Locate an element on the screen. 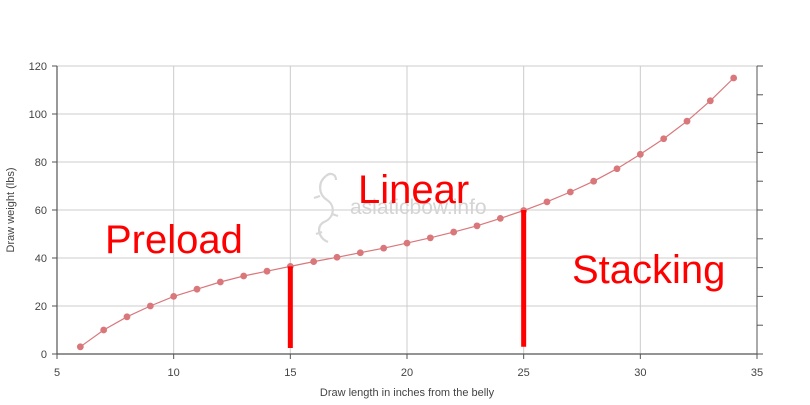  watermark: asiaticbow.info is located at coordinates (400, 208).